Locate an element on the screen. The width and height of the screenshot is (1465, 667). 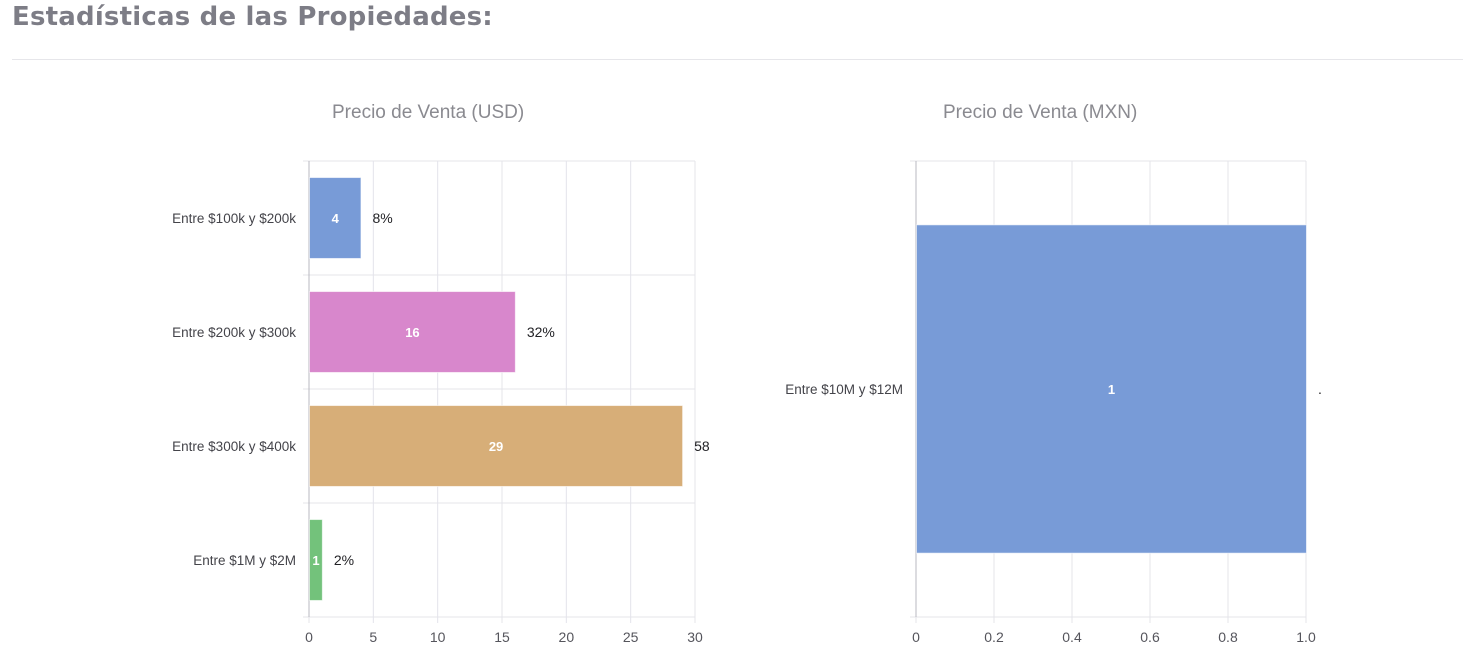
x-tick-label: 0.6 is located at coordinates (1150, 637).